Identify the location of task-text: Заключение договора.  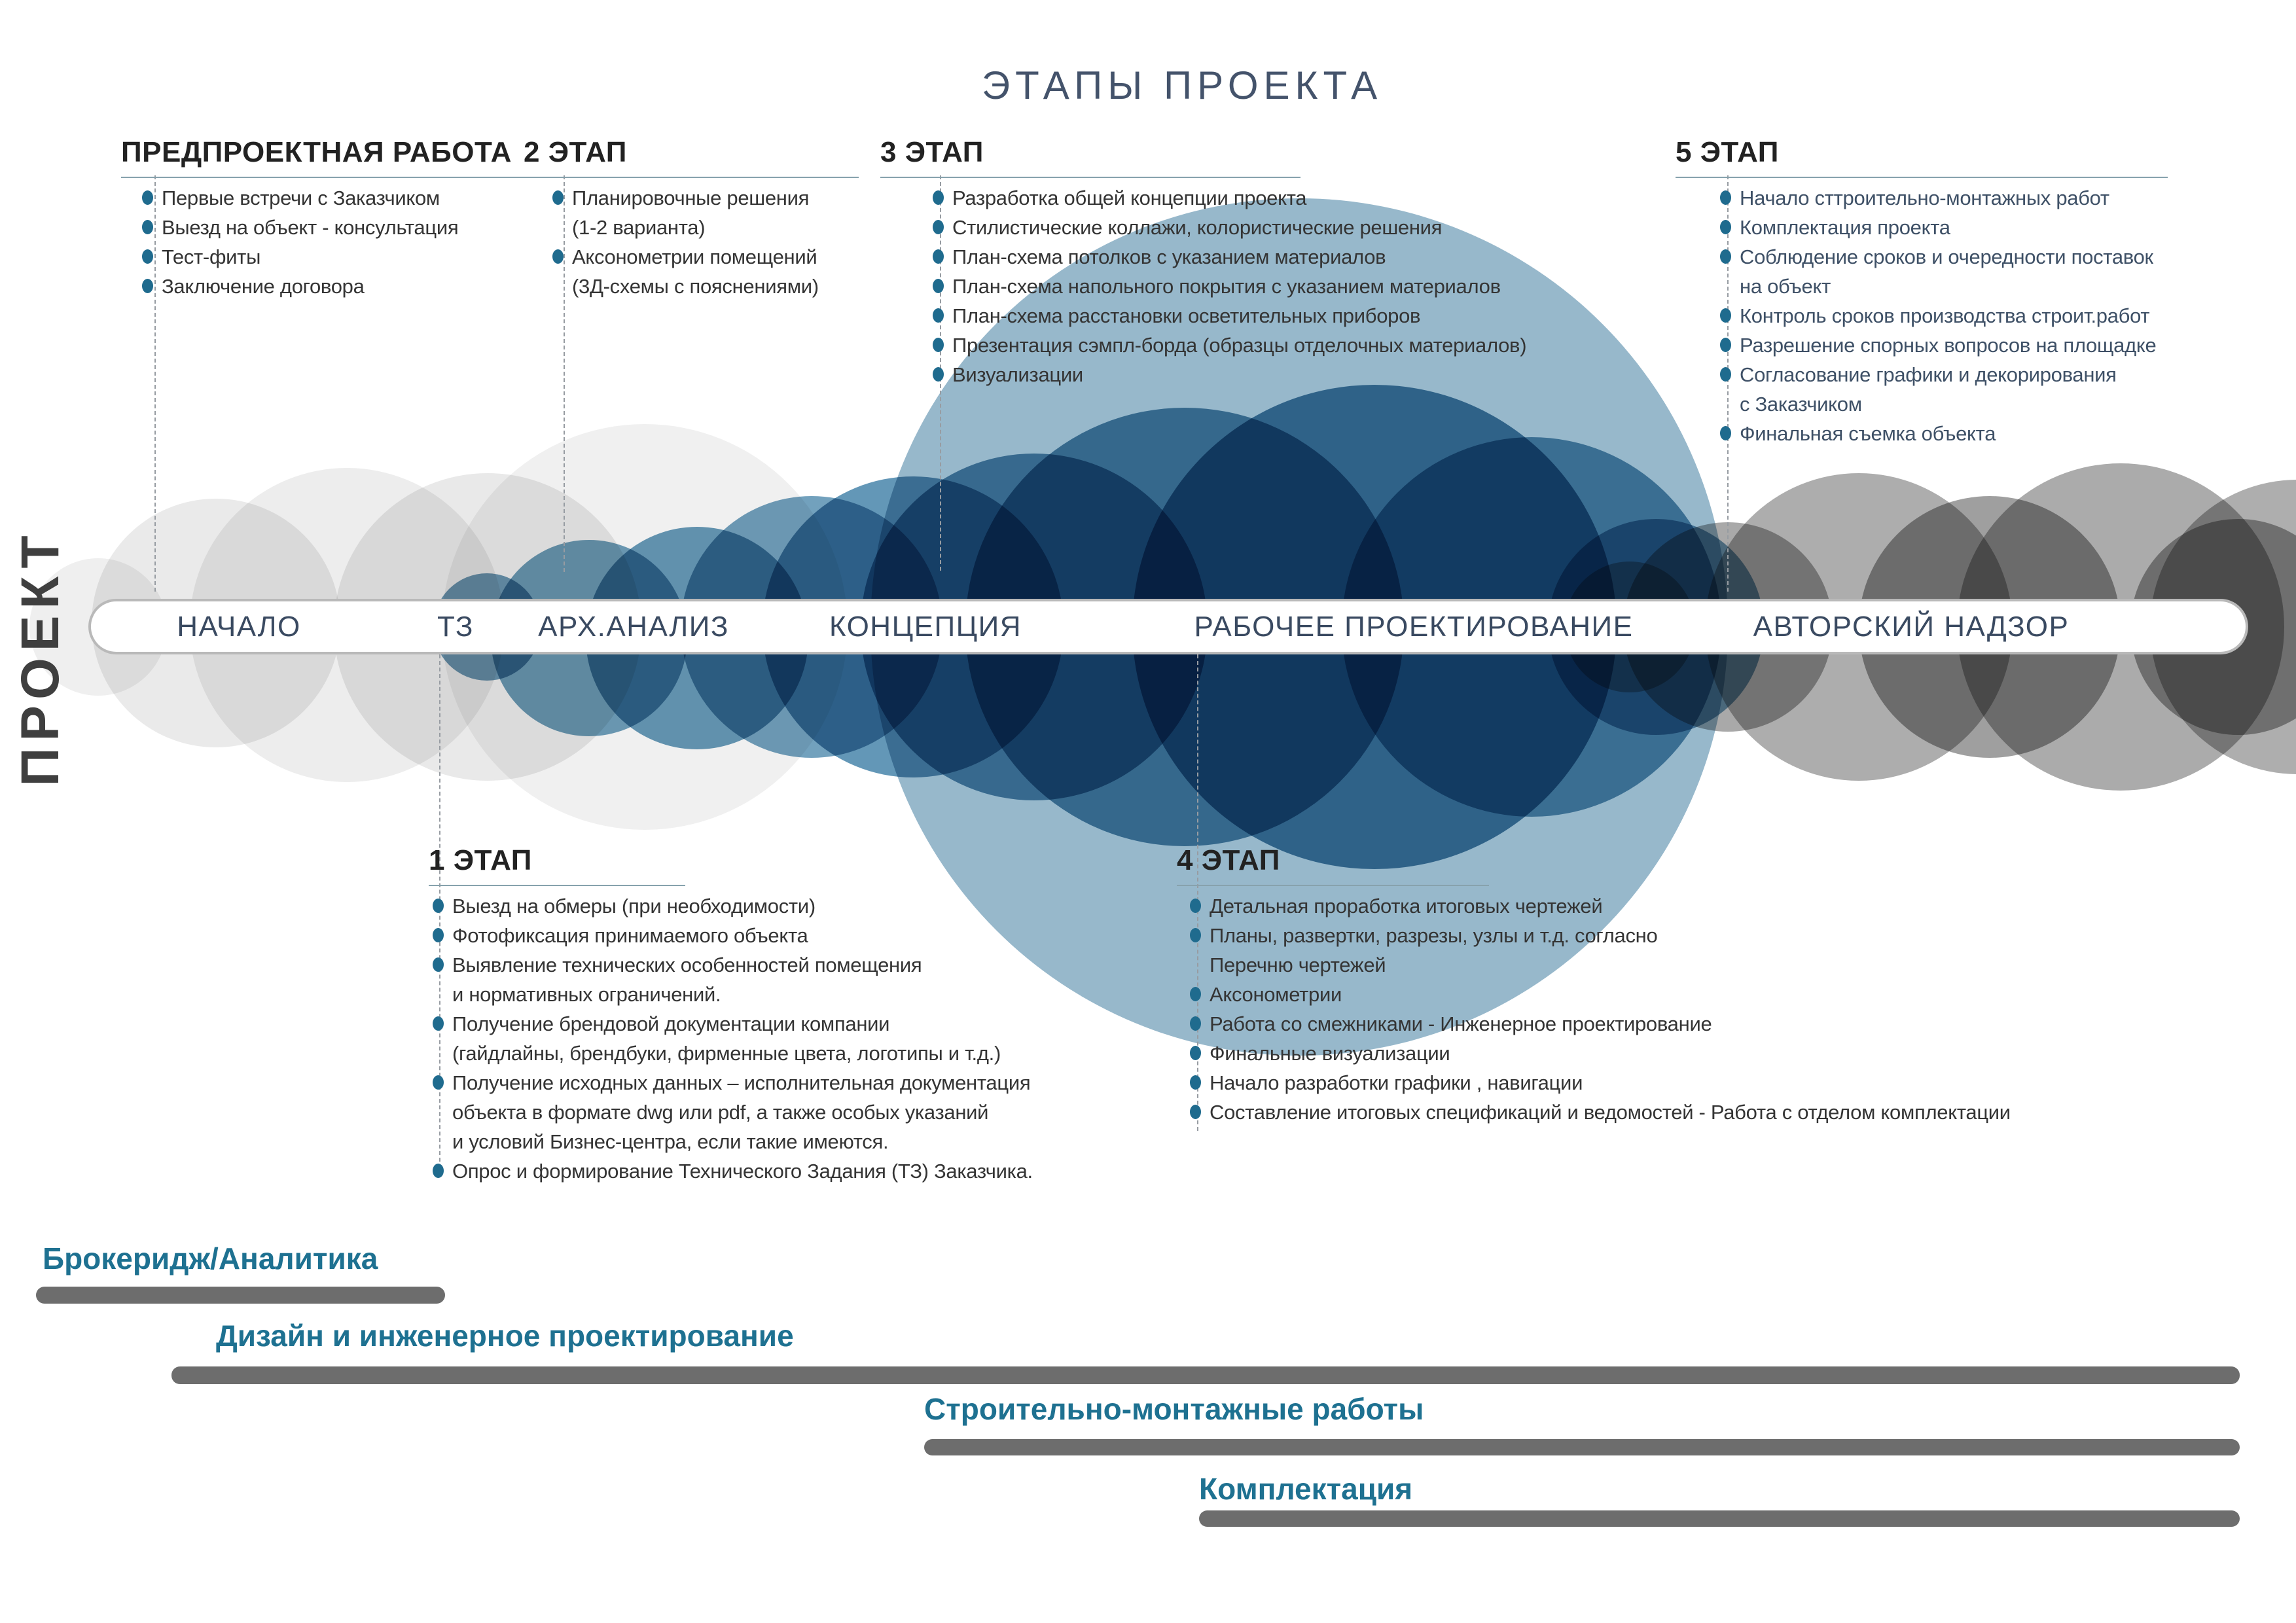
(263, 286).